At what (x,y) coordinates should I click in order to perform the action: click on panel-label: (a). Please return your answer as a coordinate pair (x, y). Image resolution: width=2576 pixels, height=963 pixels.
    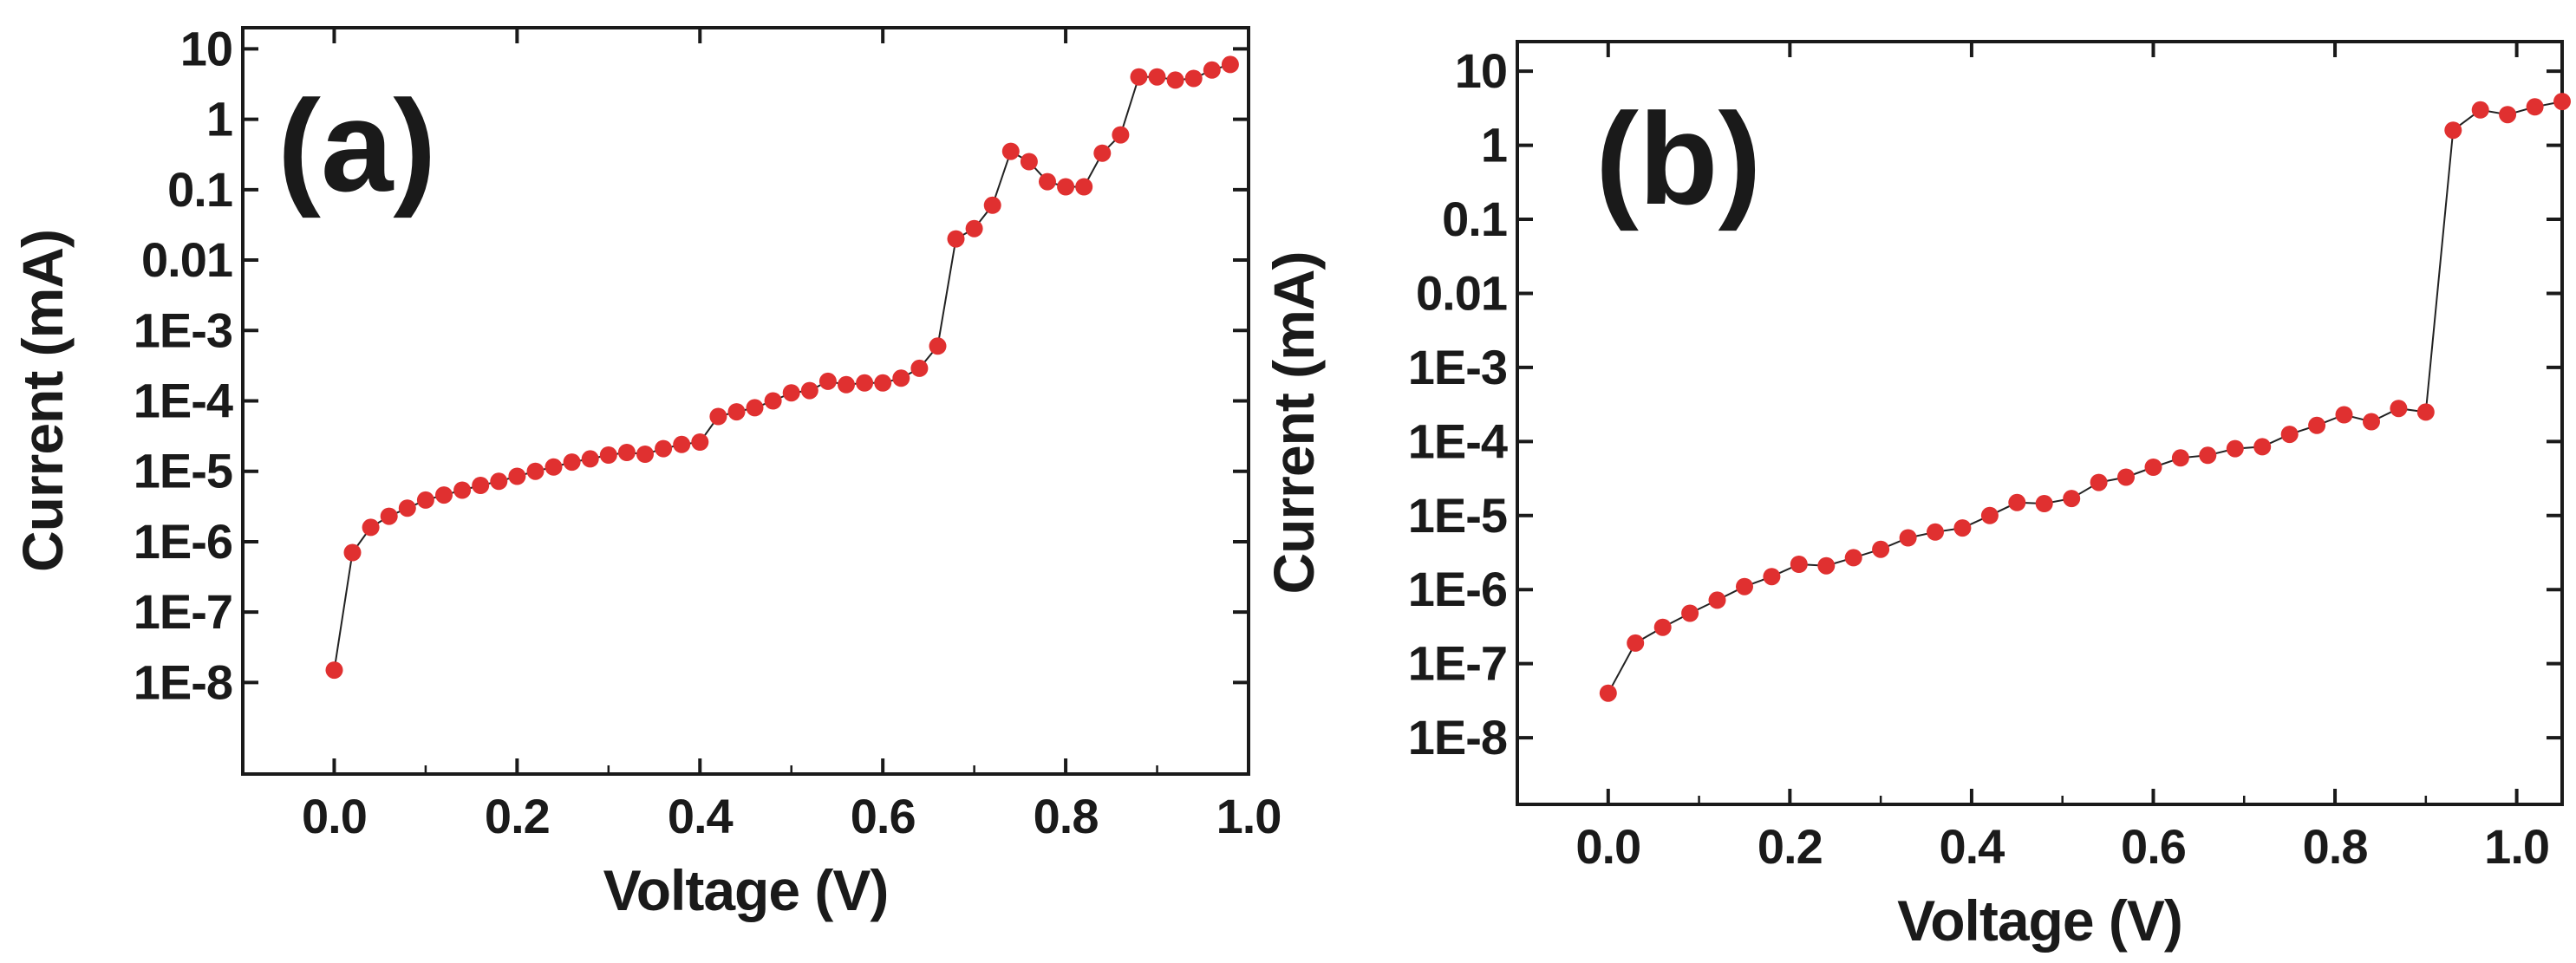
    Looking at the image, I should click on (357, 145).